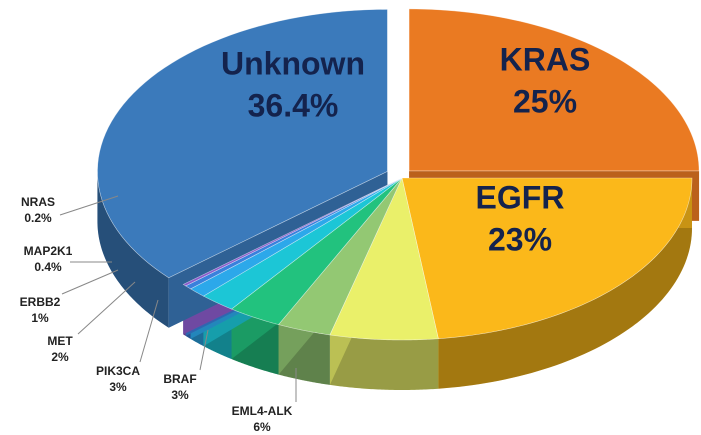  I want to click on slice-label: KRAS, so click(545, 59).